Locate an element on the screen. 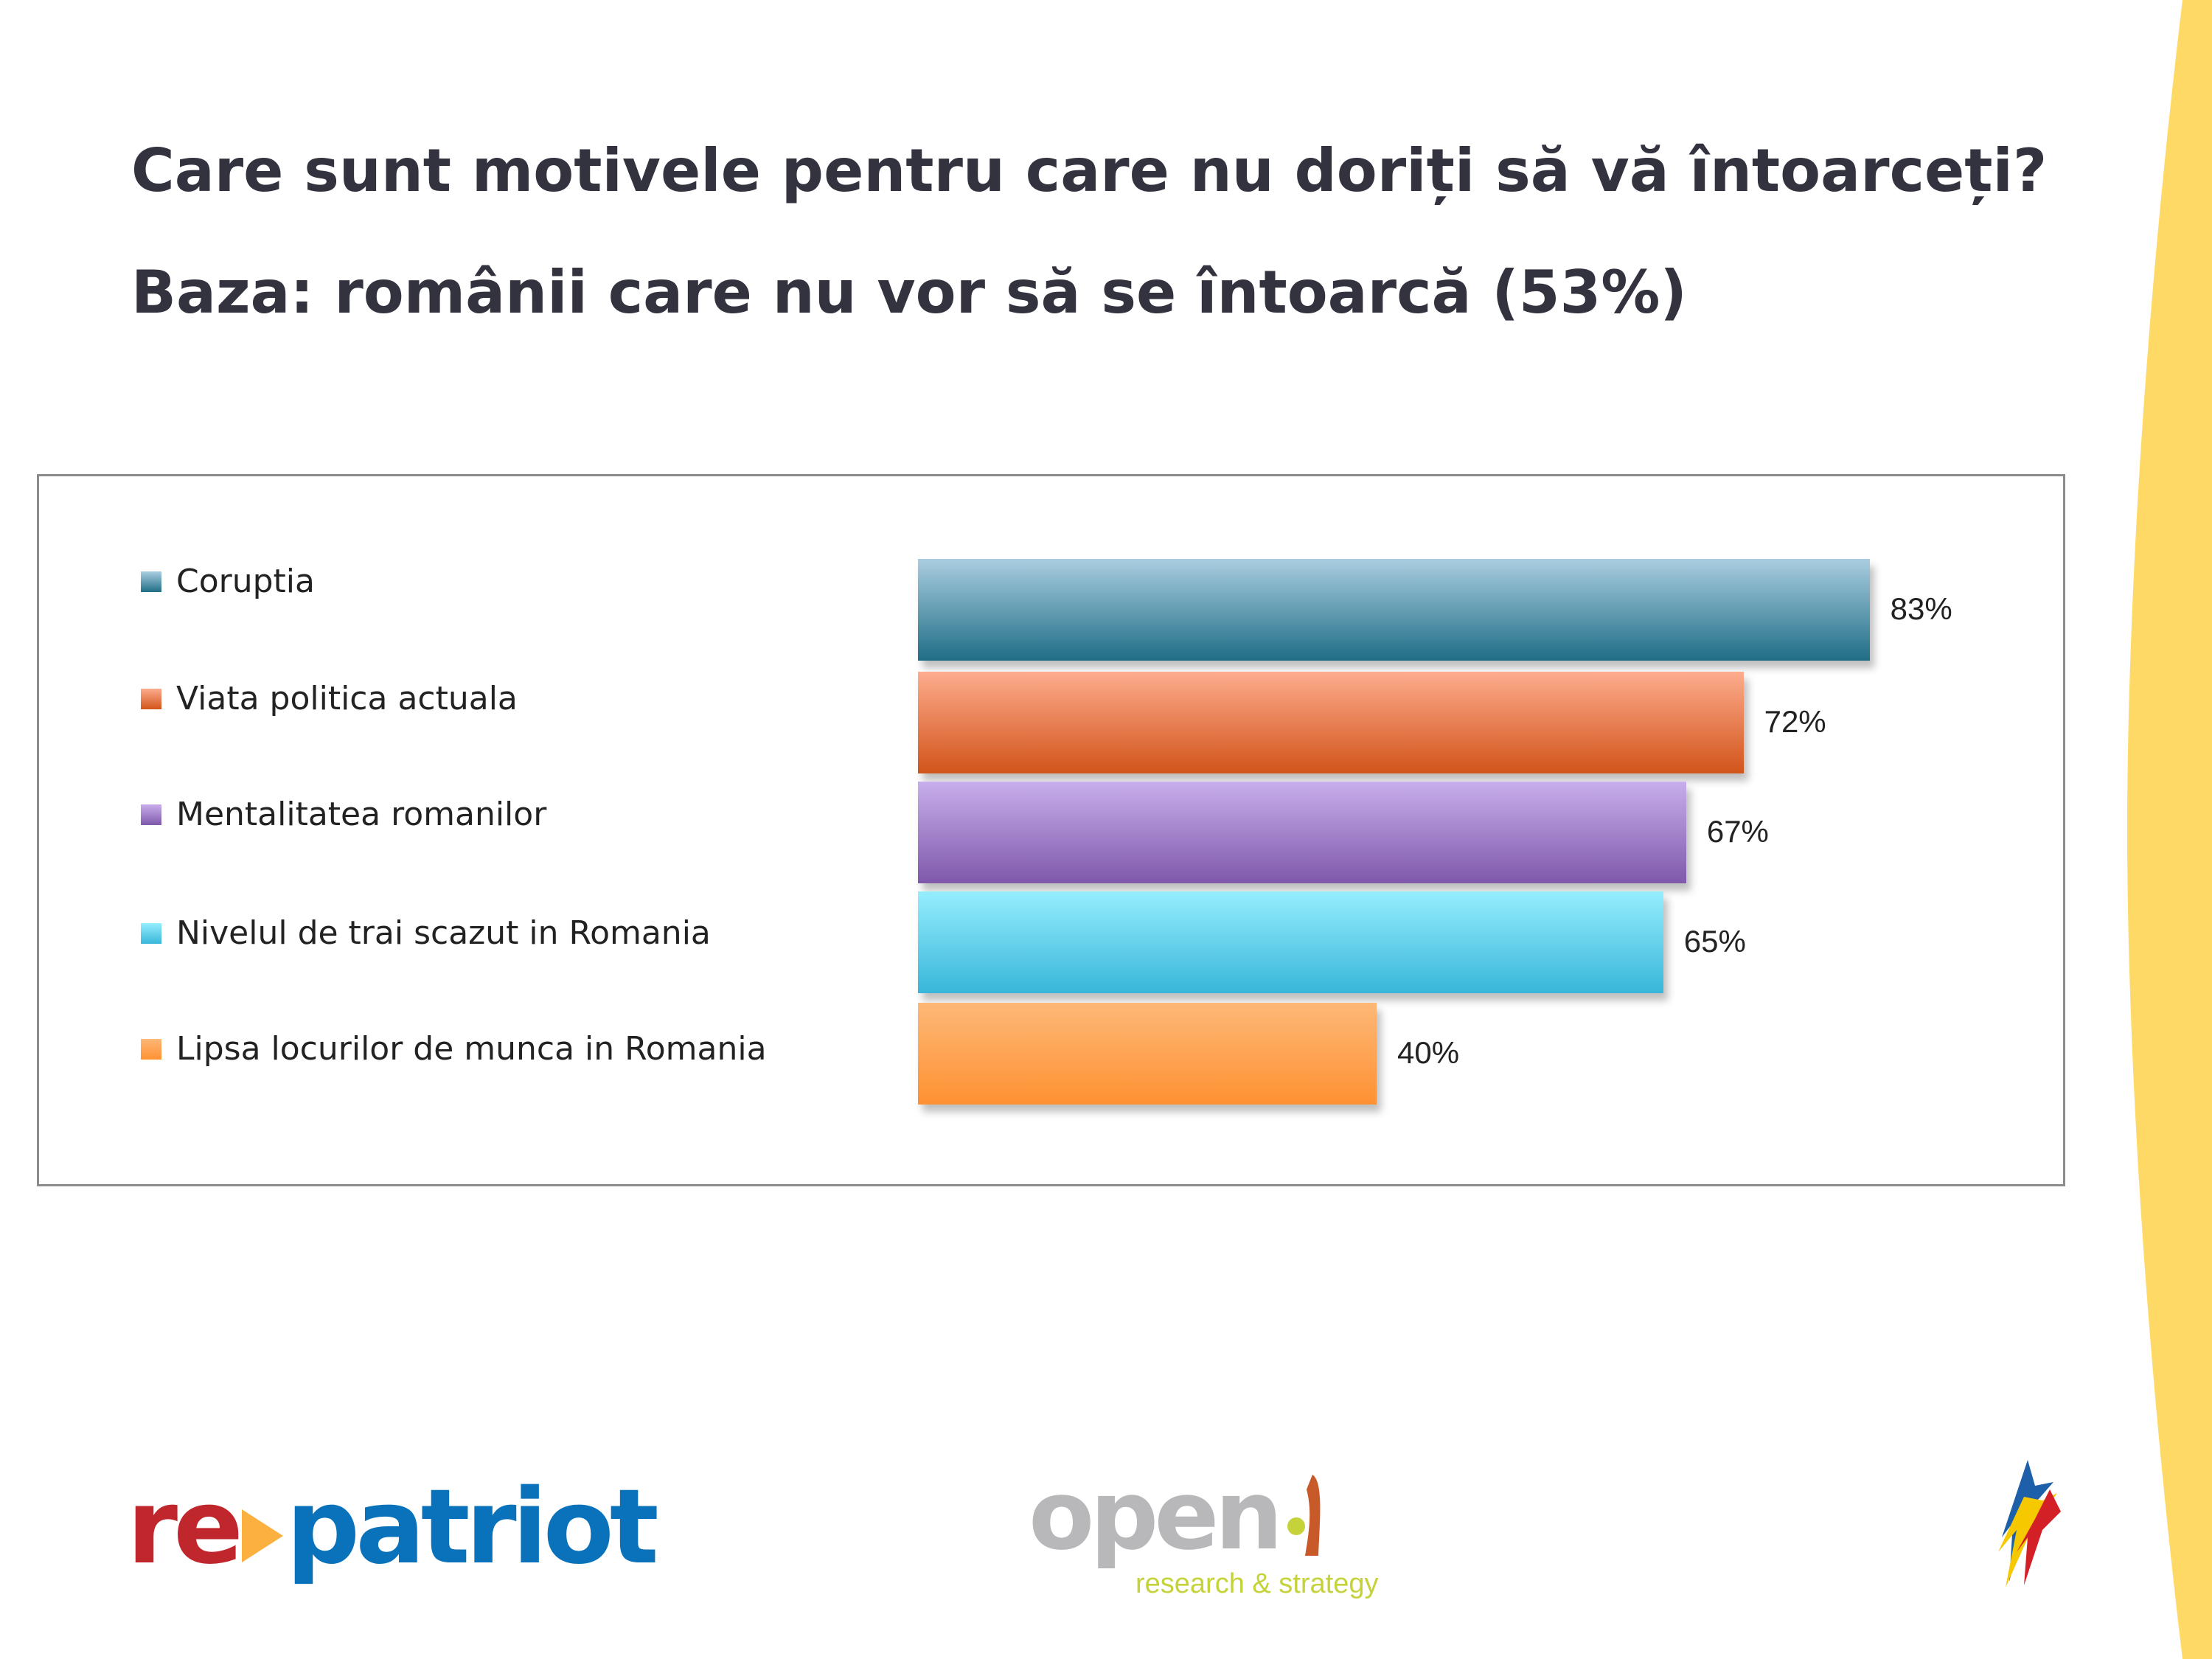 This screenshot has height=1659, width=2212. logo-text-patriot: patriot is located at coordinates (472, 1527).